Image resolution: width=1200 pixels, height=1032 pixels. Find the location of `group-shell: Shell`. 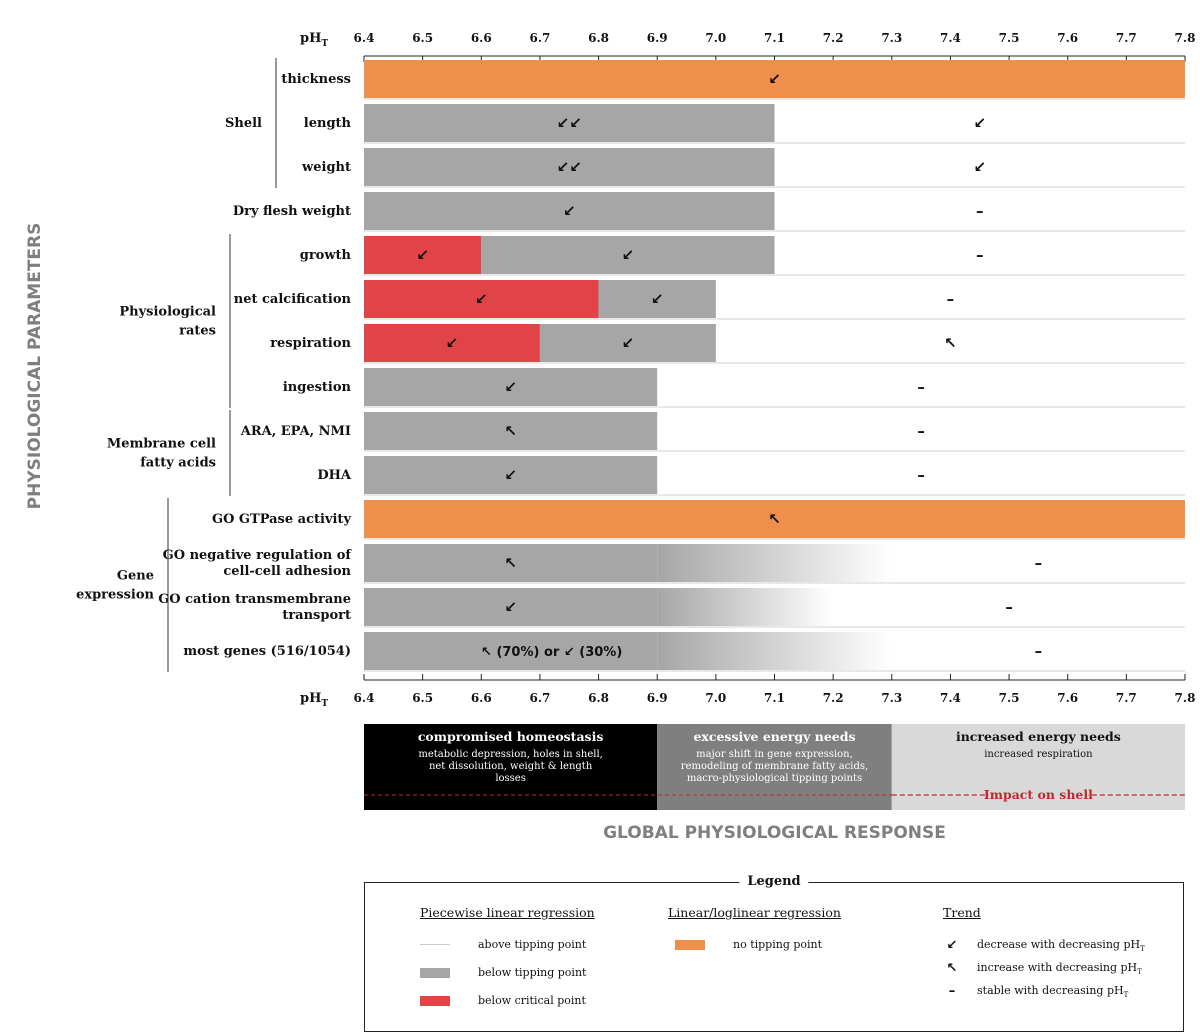

group-shell: Shell is located at coordinates (251, 123).